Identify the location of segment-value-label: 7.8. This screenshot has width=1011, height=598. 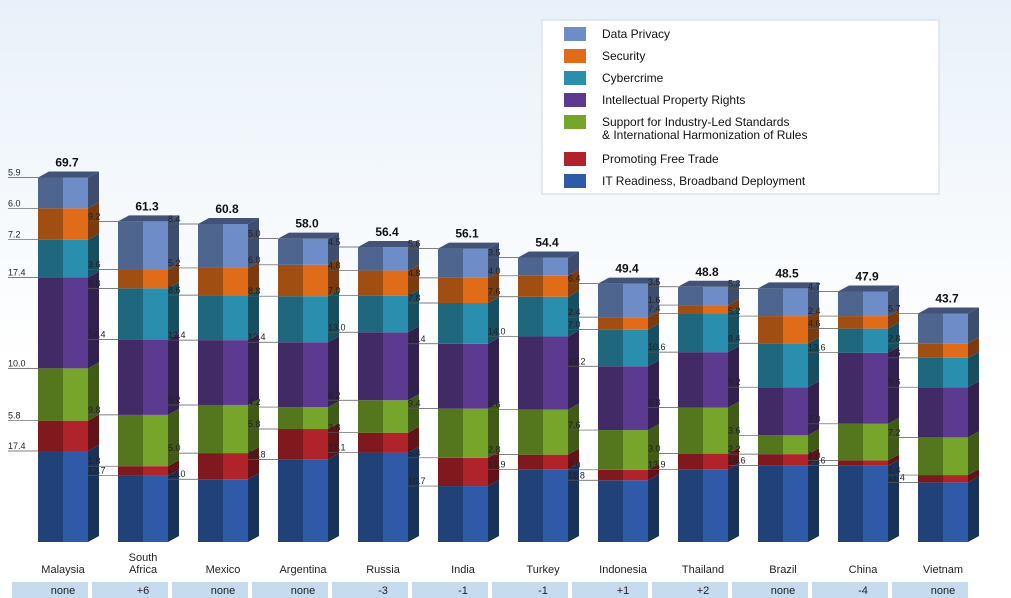
(414, 298).